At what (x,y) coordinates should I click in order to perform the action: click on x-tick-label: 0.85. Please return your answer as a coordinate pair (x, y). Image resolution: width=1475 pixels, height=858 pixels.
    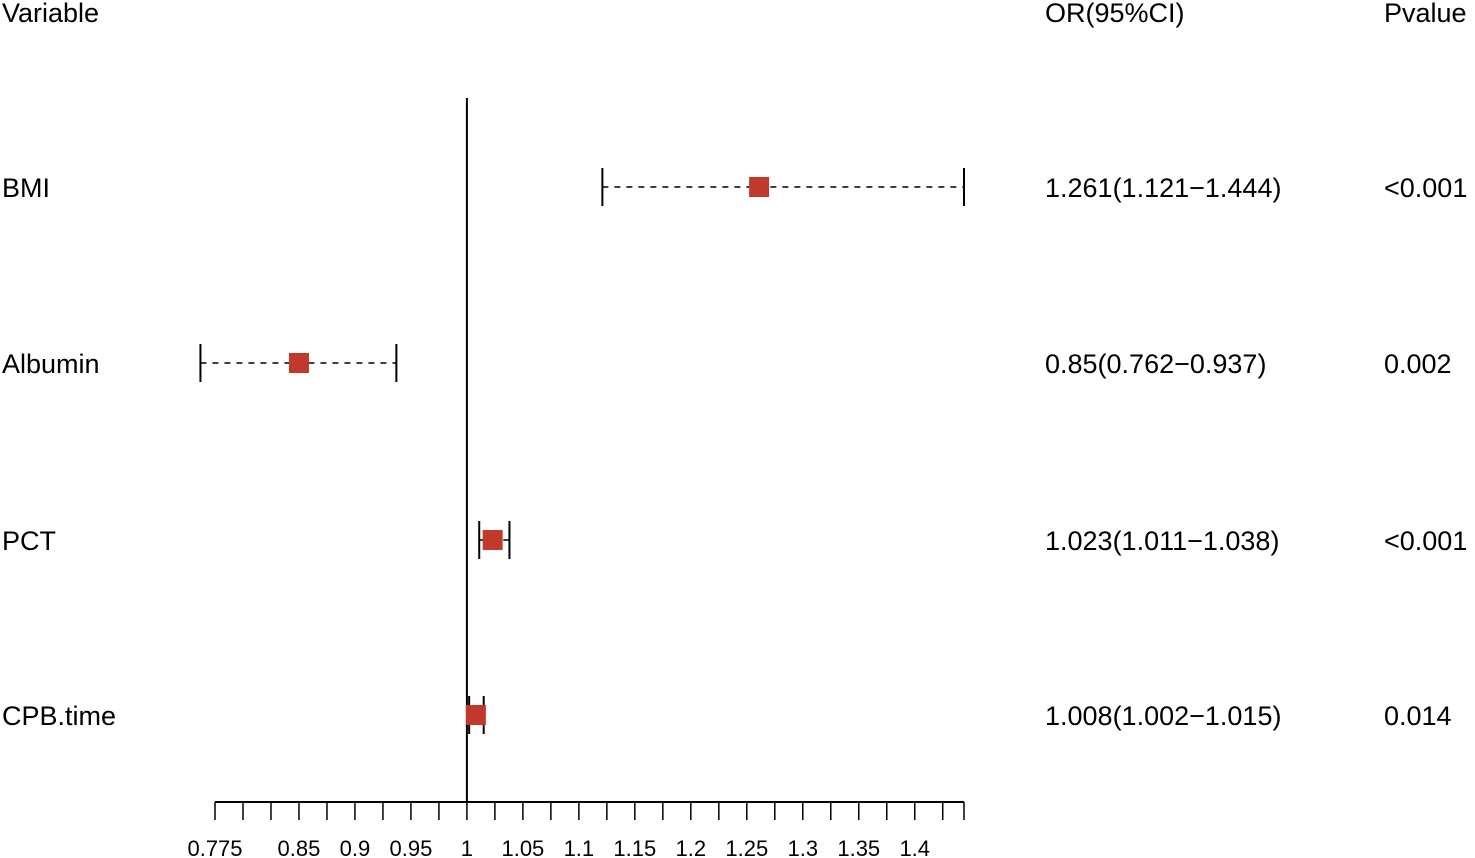
    Looking at the image, I should click on (299, 847).